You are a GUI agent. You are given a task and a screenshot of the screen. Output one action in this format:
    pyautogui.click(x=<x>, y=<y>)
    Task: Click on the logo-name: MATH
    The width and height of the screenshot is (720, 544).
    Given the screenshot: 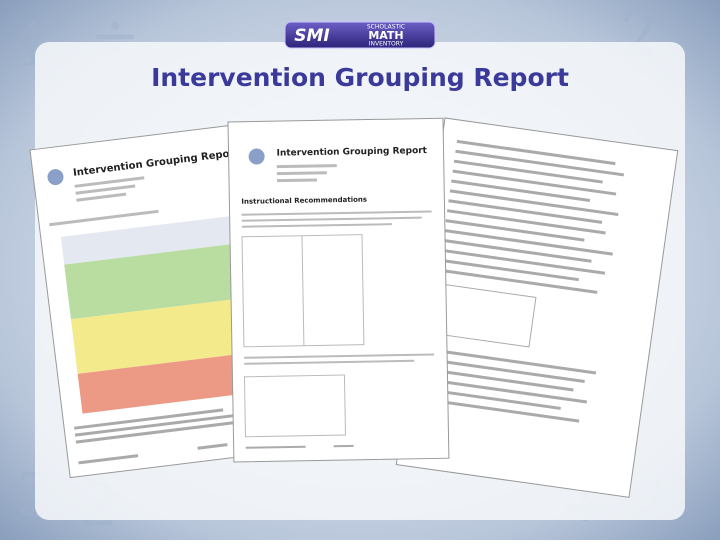 What is the action you would take?
    pyautogui.click(x=385, y=35)
    